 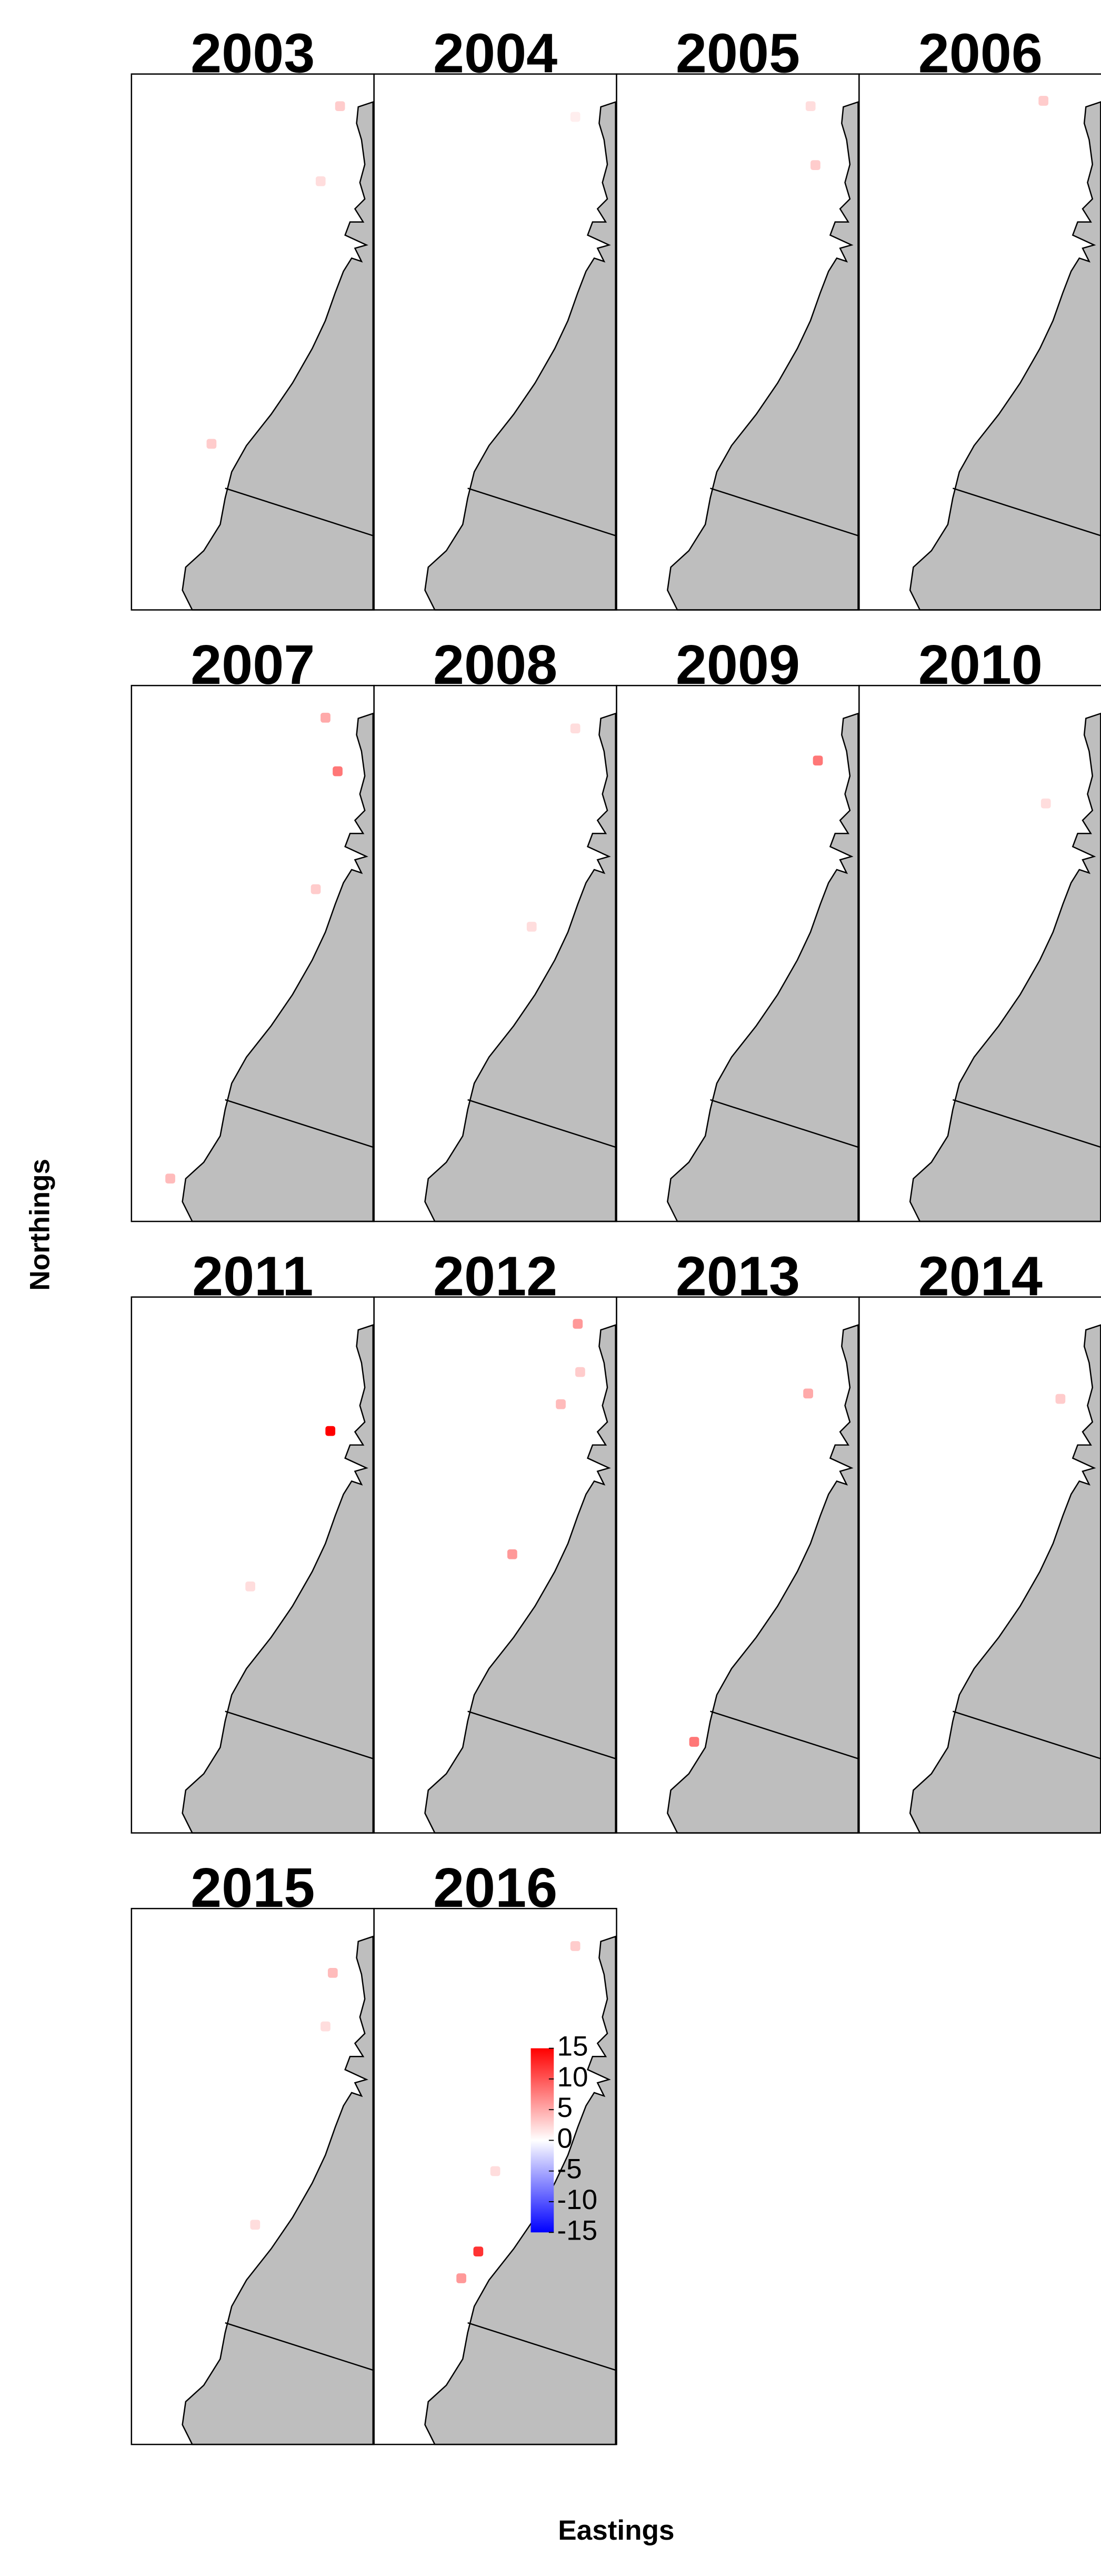 I want to click on panel-title: 2011, so click(x=252, y=1277).